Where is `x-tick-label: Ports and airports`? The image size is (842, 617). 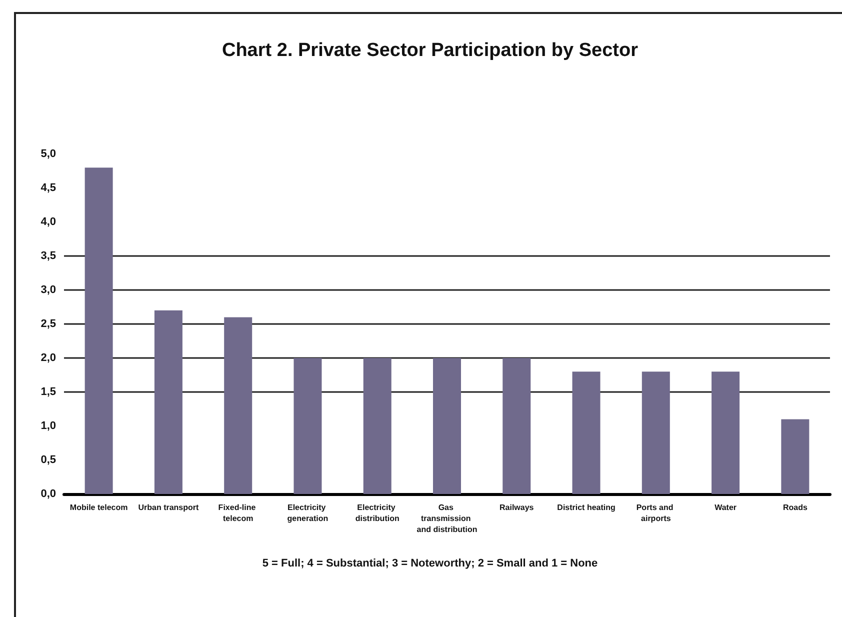 x-tick-label: Ports and airports is located at coordinates (656, 513).